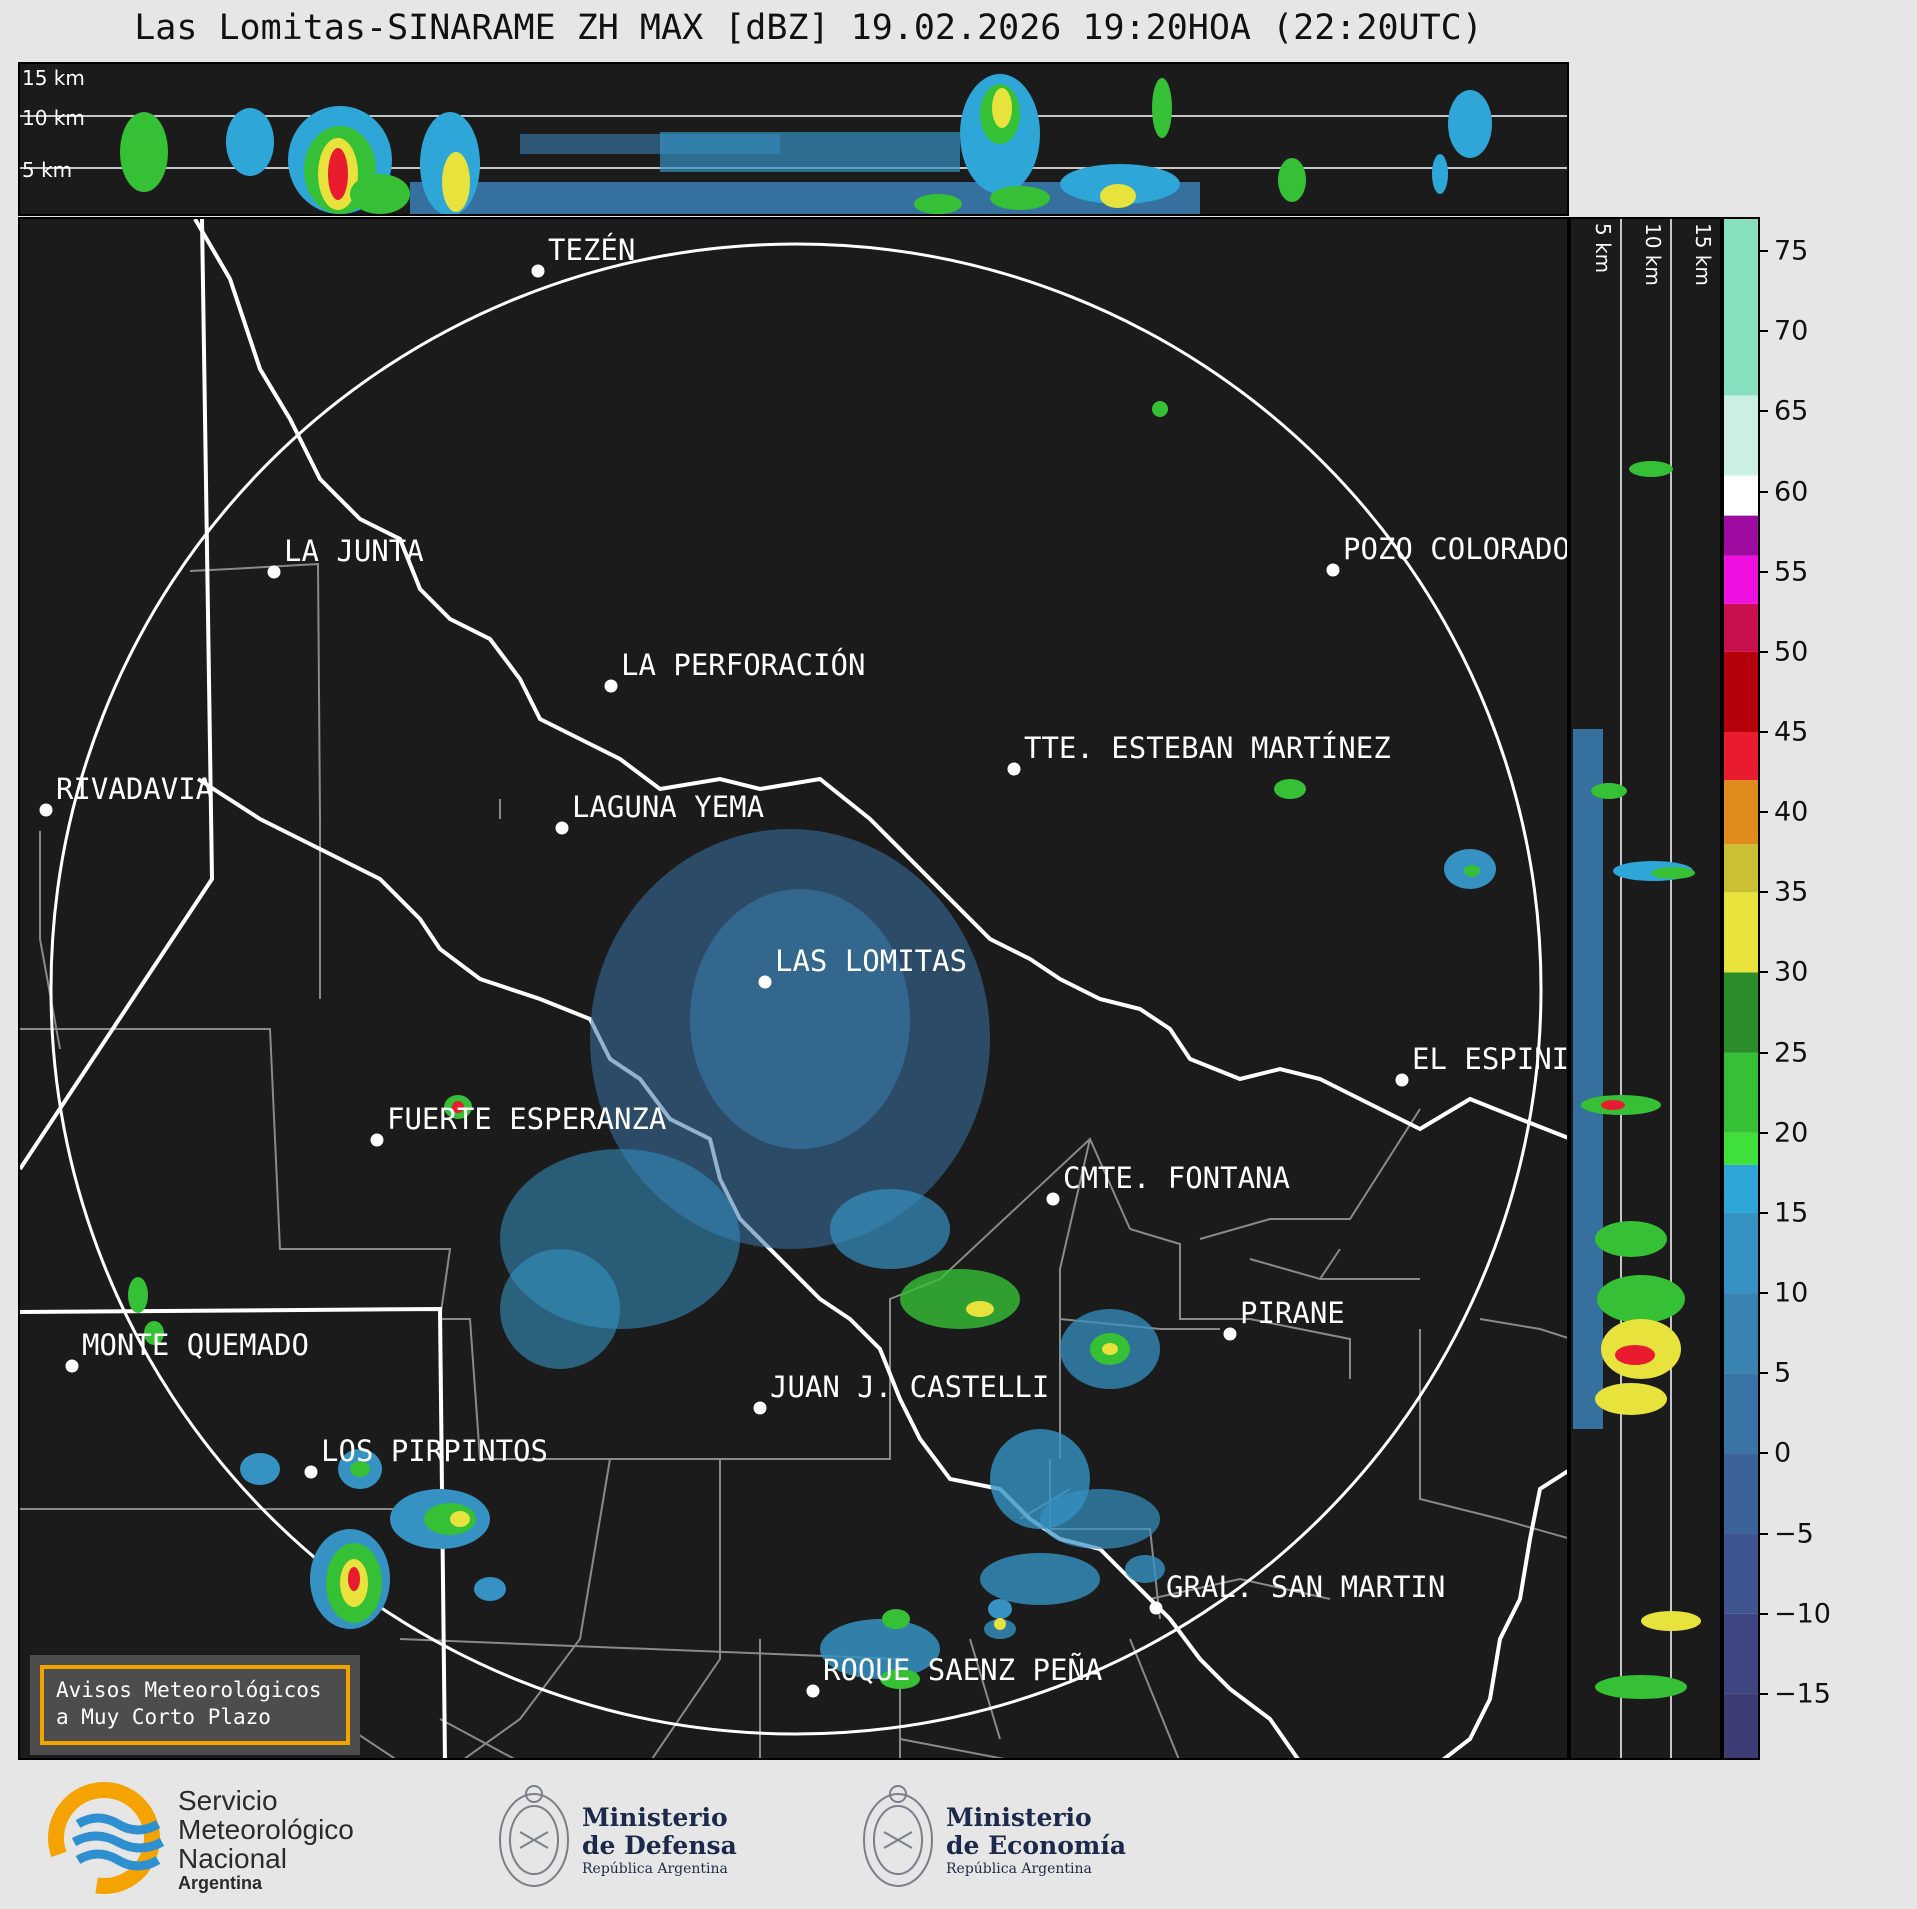 The height and width of the screenshot is (1909, 1917). Describe the element at coordinates (1802, 1614) in the screenshot. I see `colorbar-tick-label: −10` at that location.